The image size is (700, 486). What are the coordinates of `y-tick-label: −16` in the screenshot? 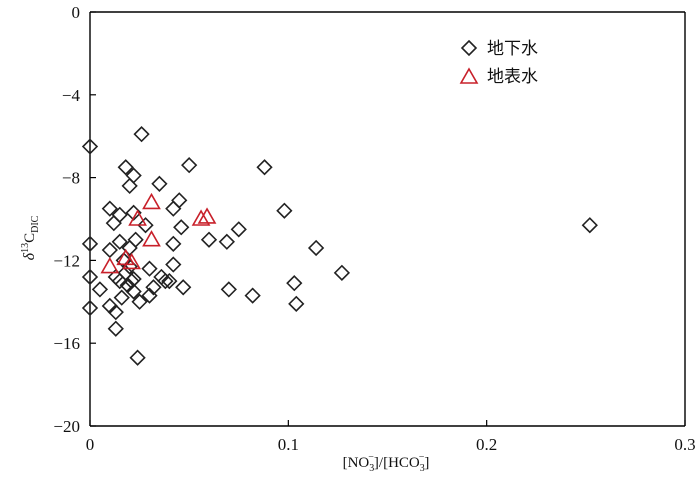 It's located at (66, 343).